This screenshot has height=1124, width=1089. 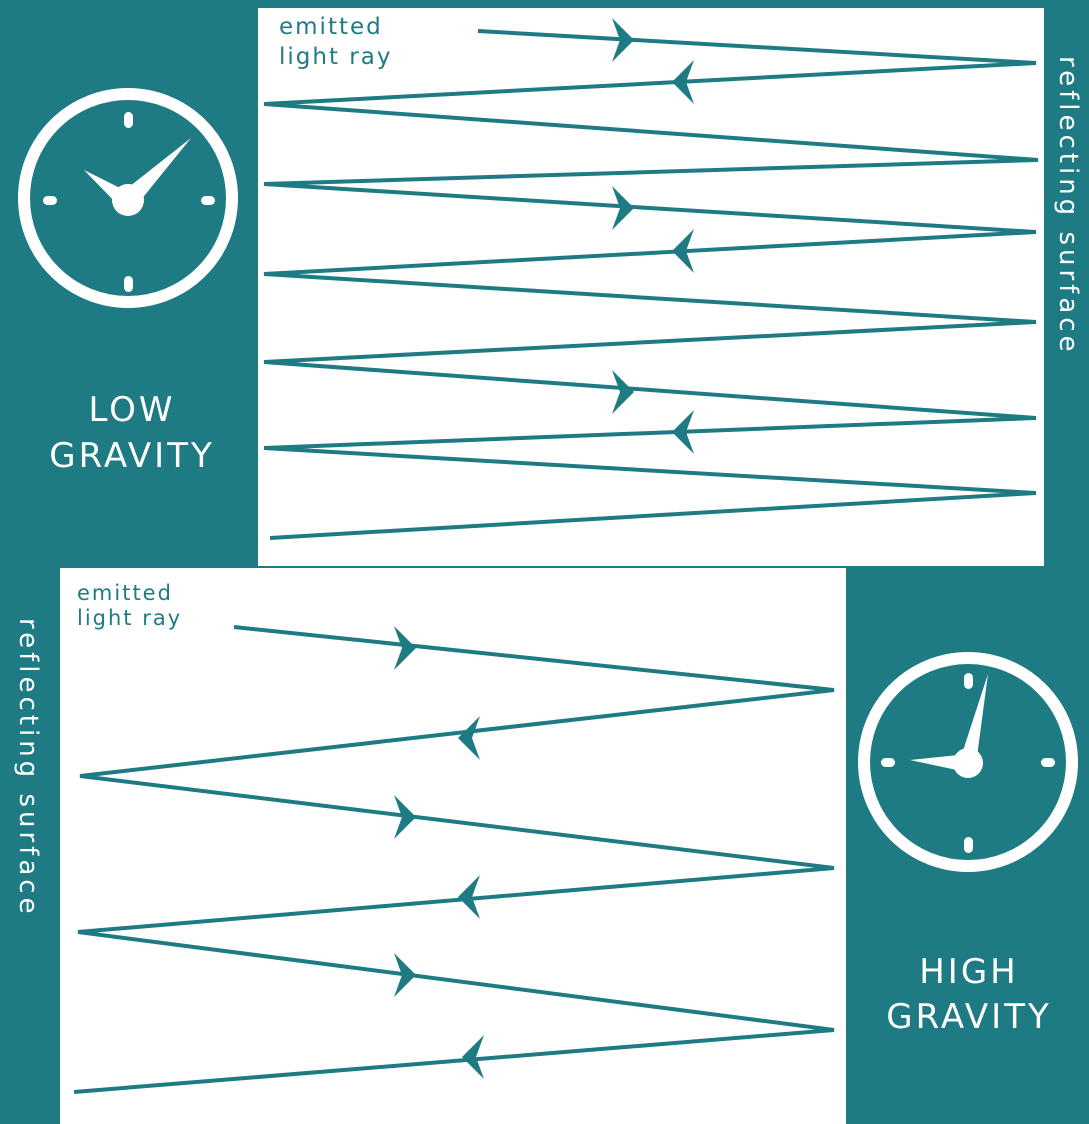 I want to click on top-gravity-label-line2: GRAVITY, so click(x=132, y=456).